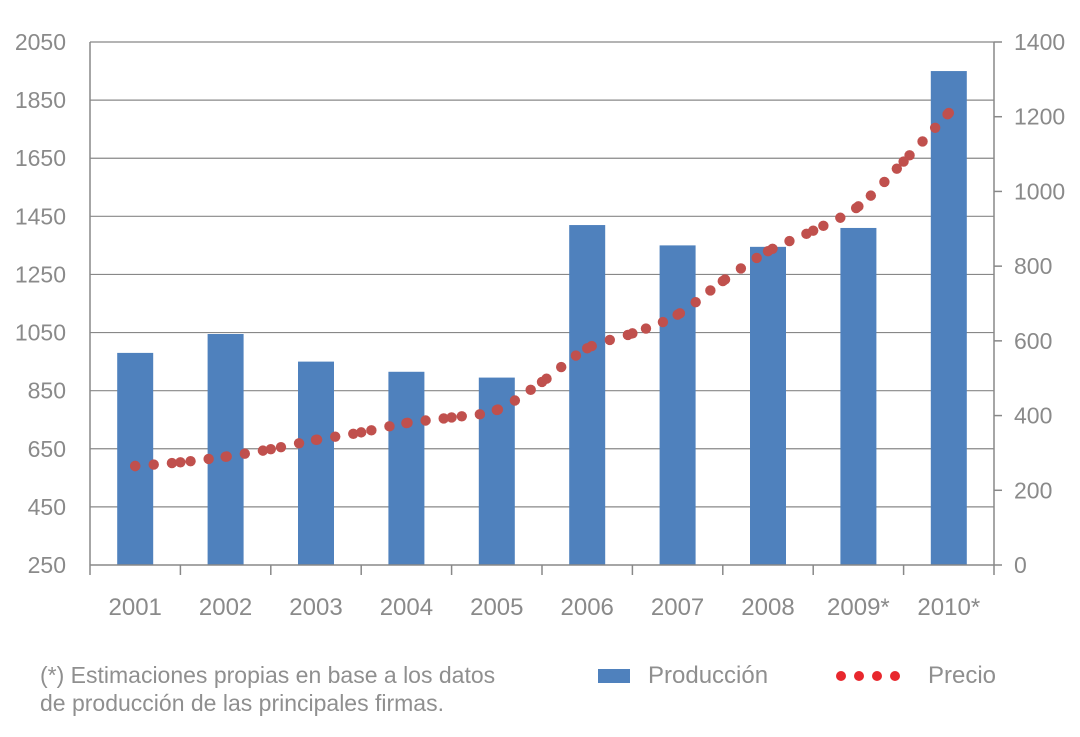 The height and width of the screenshot is (737, 1080). I want to click on legend-item-produccion: Producción, so click(683, 676).